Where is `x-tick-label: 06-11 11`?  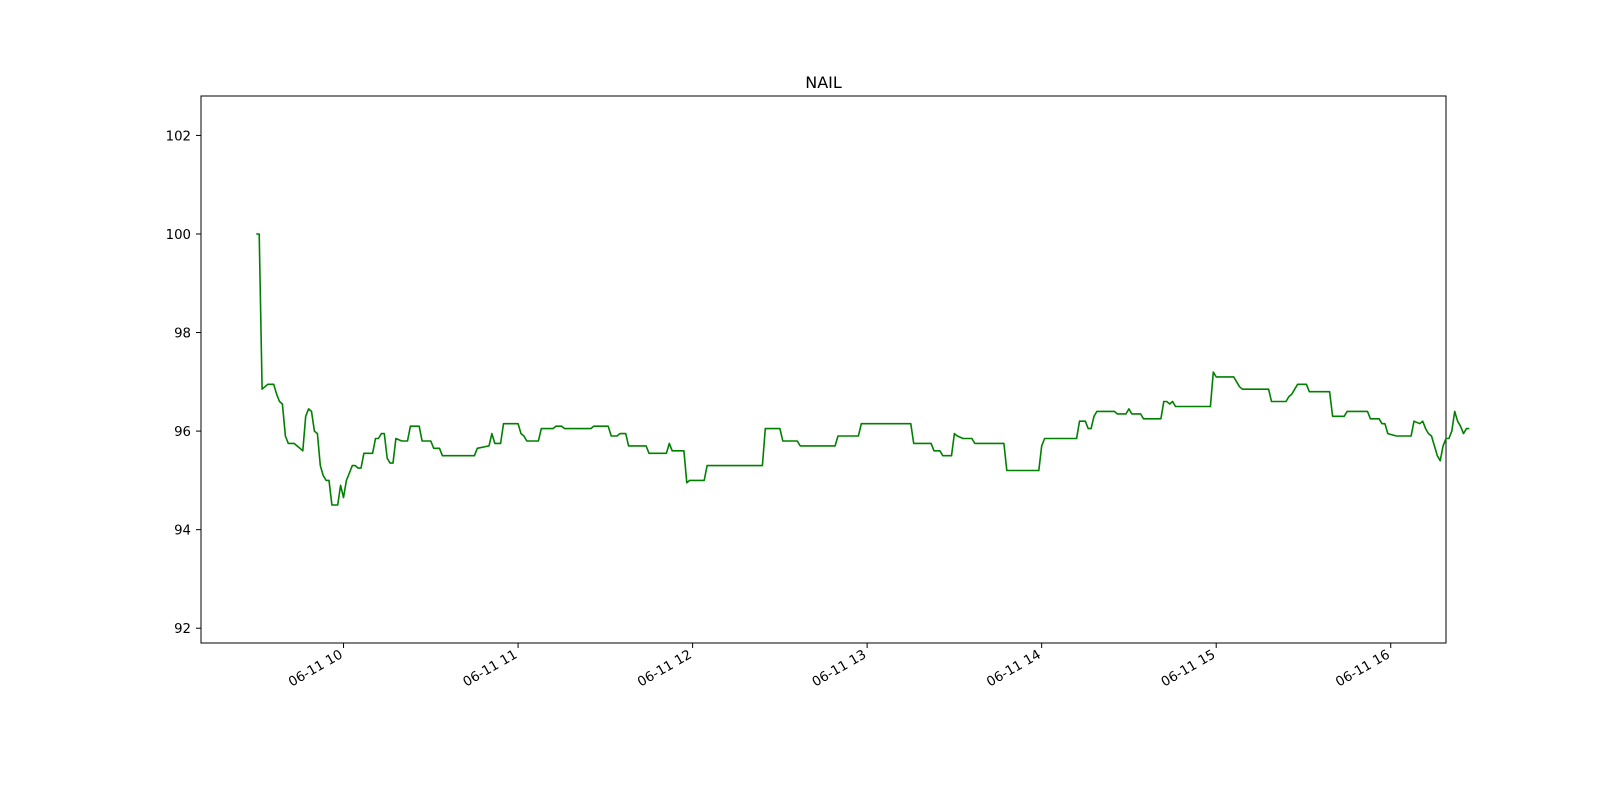
x-tick-label: 06-11 11 is located at coordinates (490, 668).